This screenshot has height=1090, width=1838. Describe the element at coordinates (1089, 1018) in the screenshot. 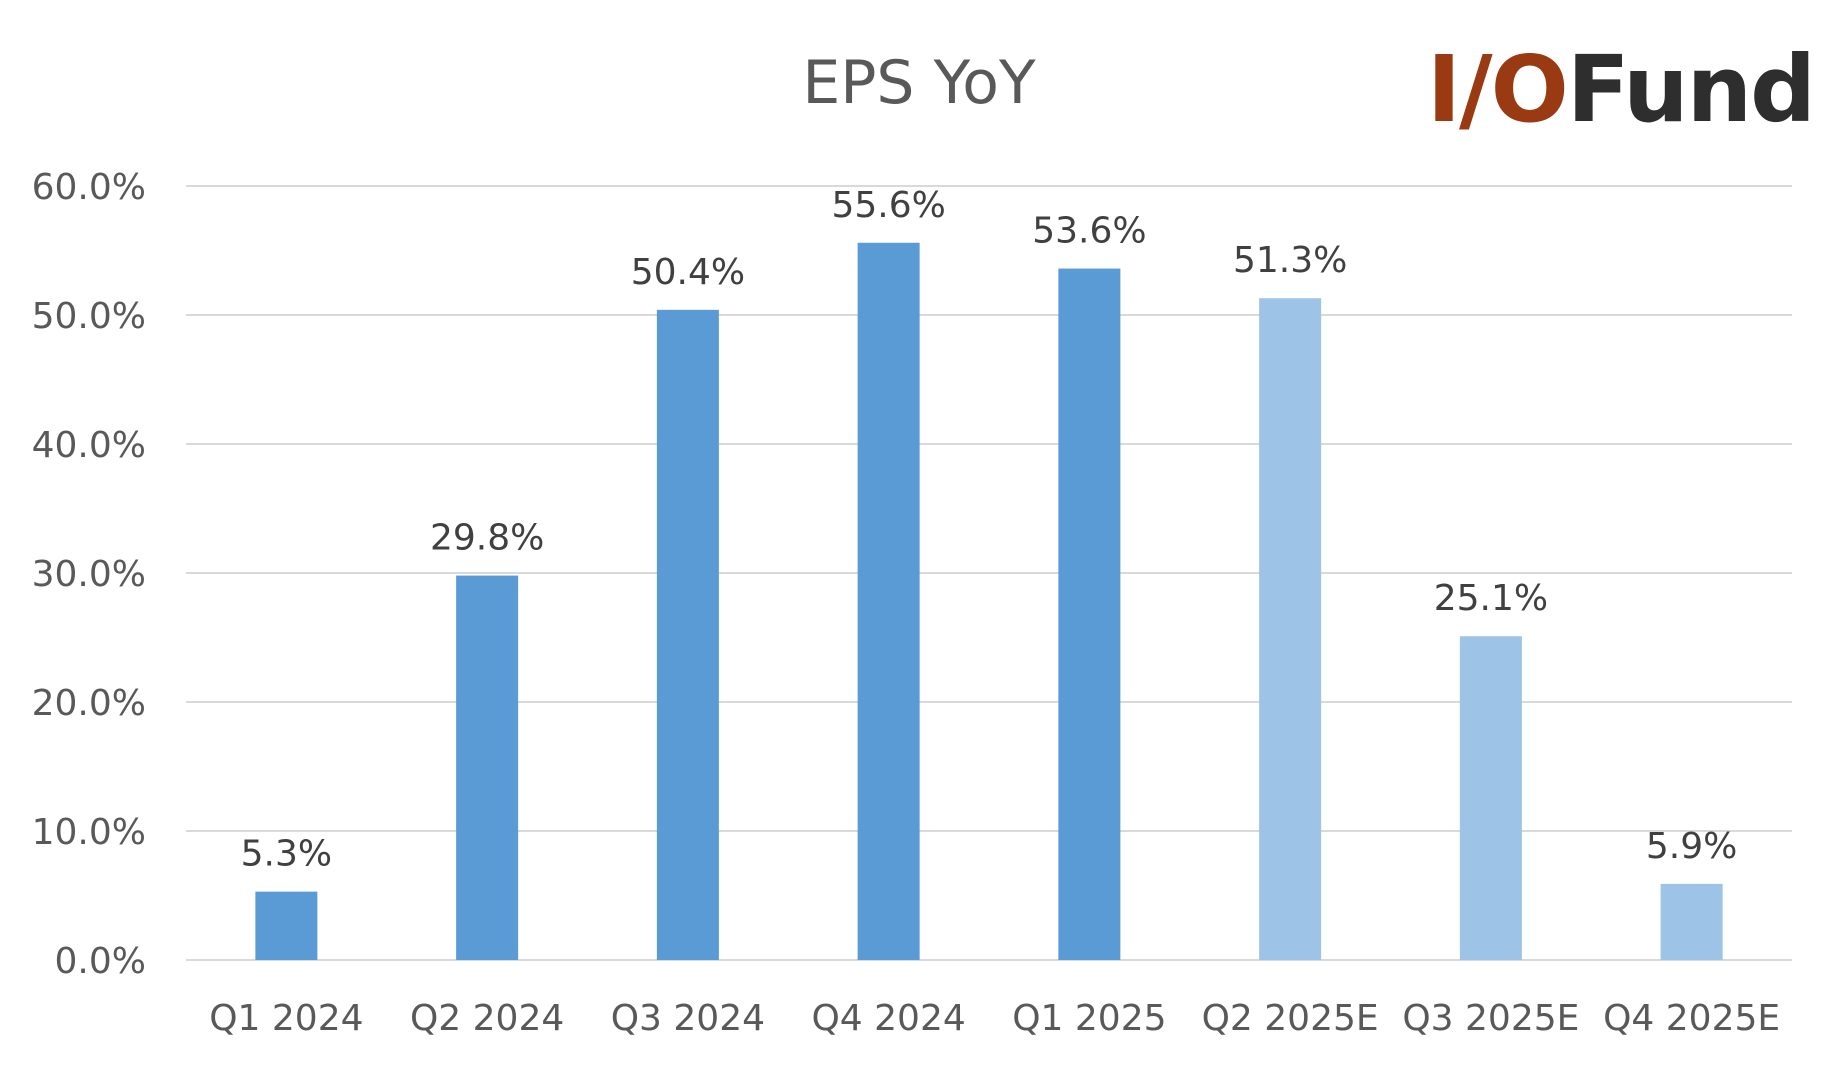

I see `x-tick-label: Q1 2025` at that location.